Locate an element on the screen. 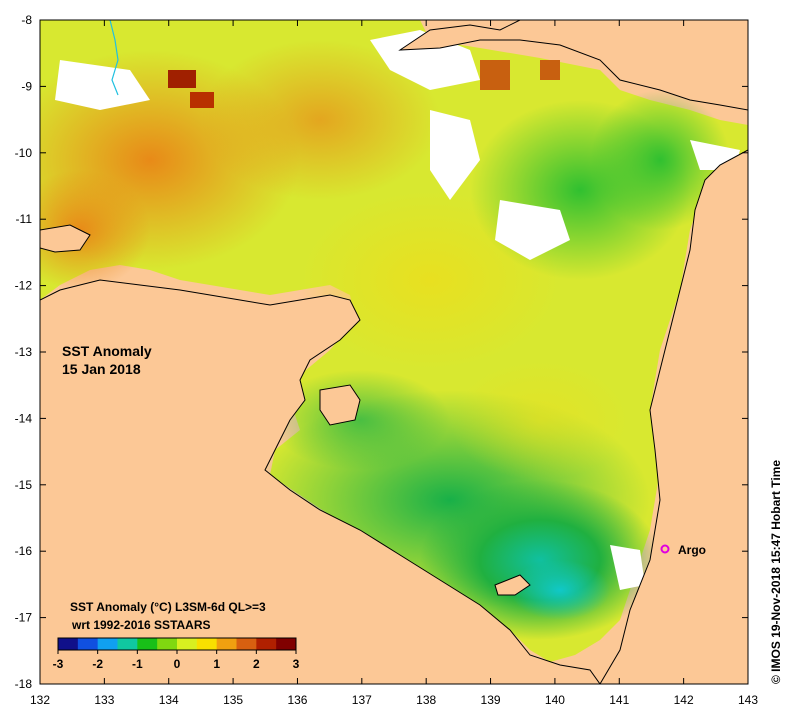  map-title-line1: SST Anomaly is located at coordinates (107, 351).